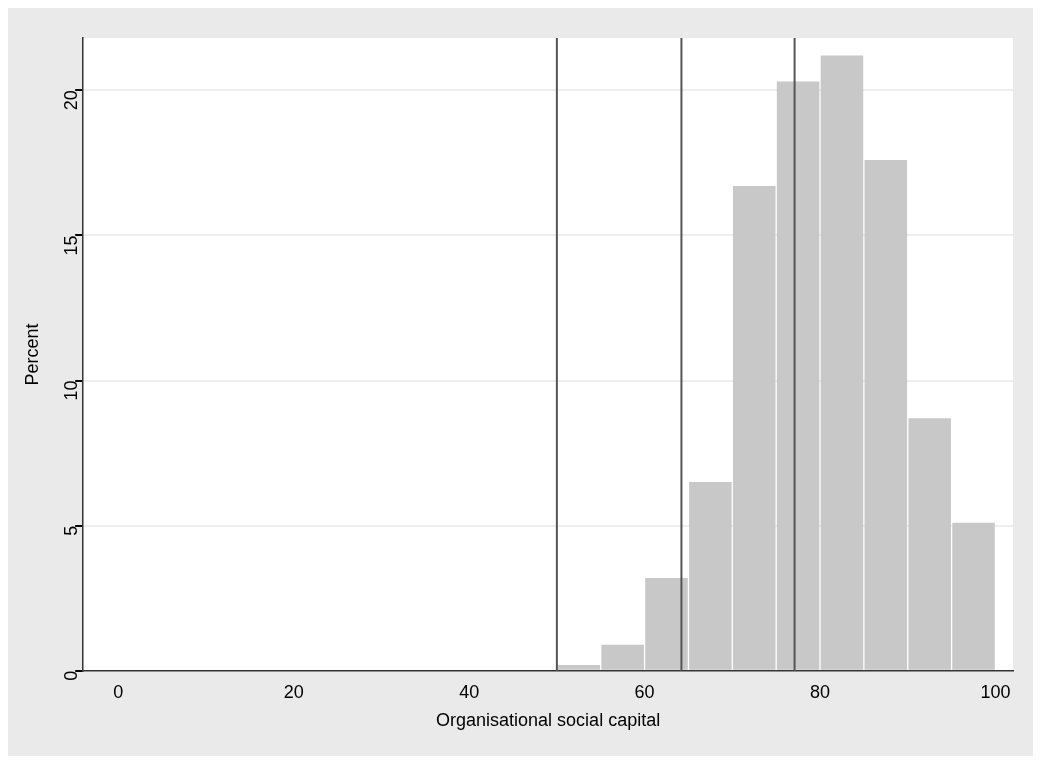 This screenshot has width=1041, height=764. I want to click on x-tick-label: 0, so click(118, 691).